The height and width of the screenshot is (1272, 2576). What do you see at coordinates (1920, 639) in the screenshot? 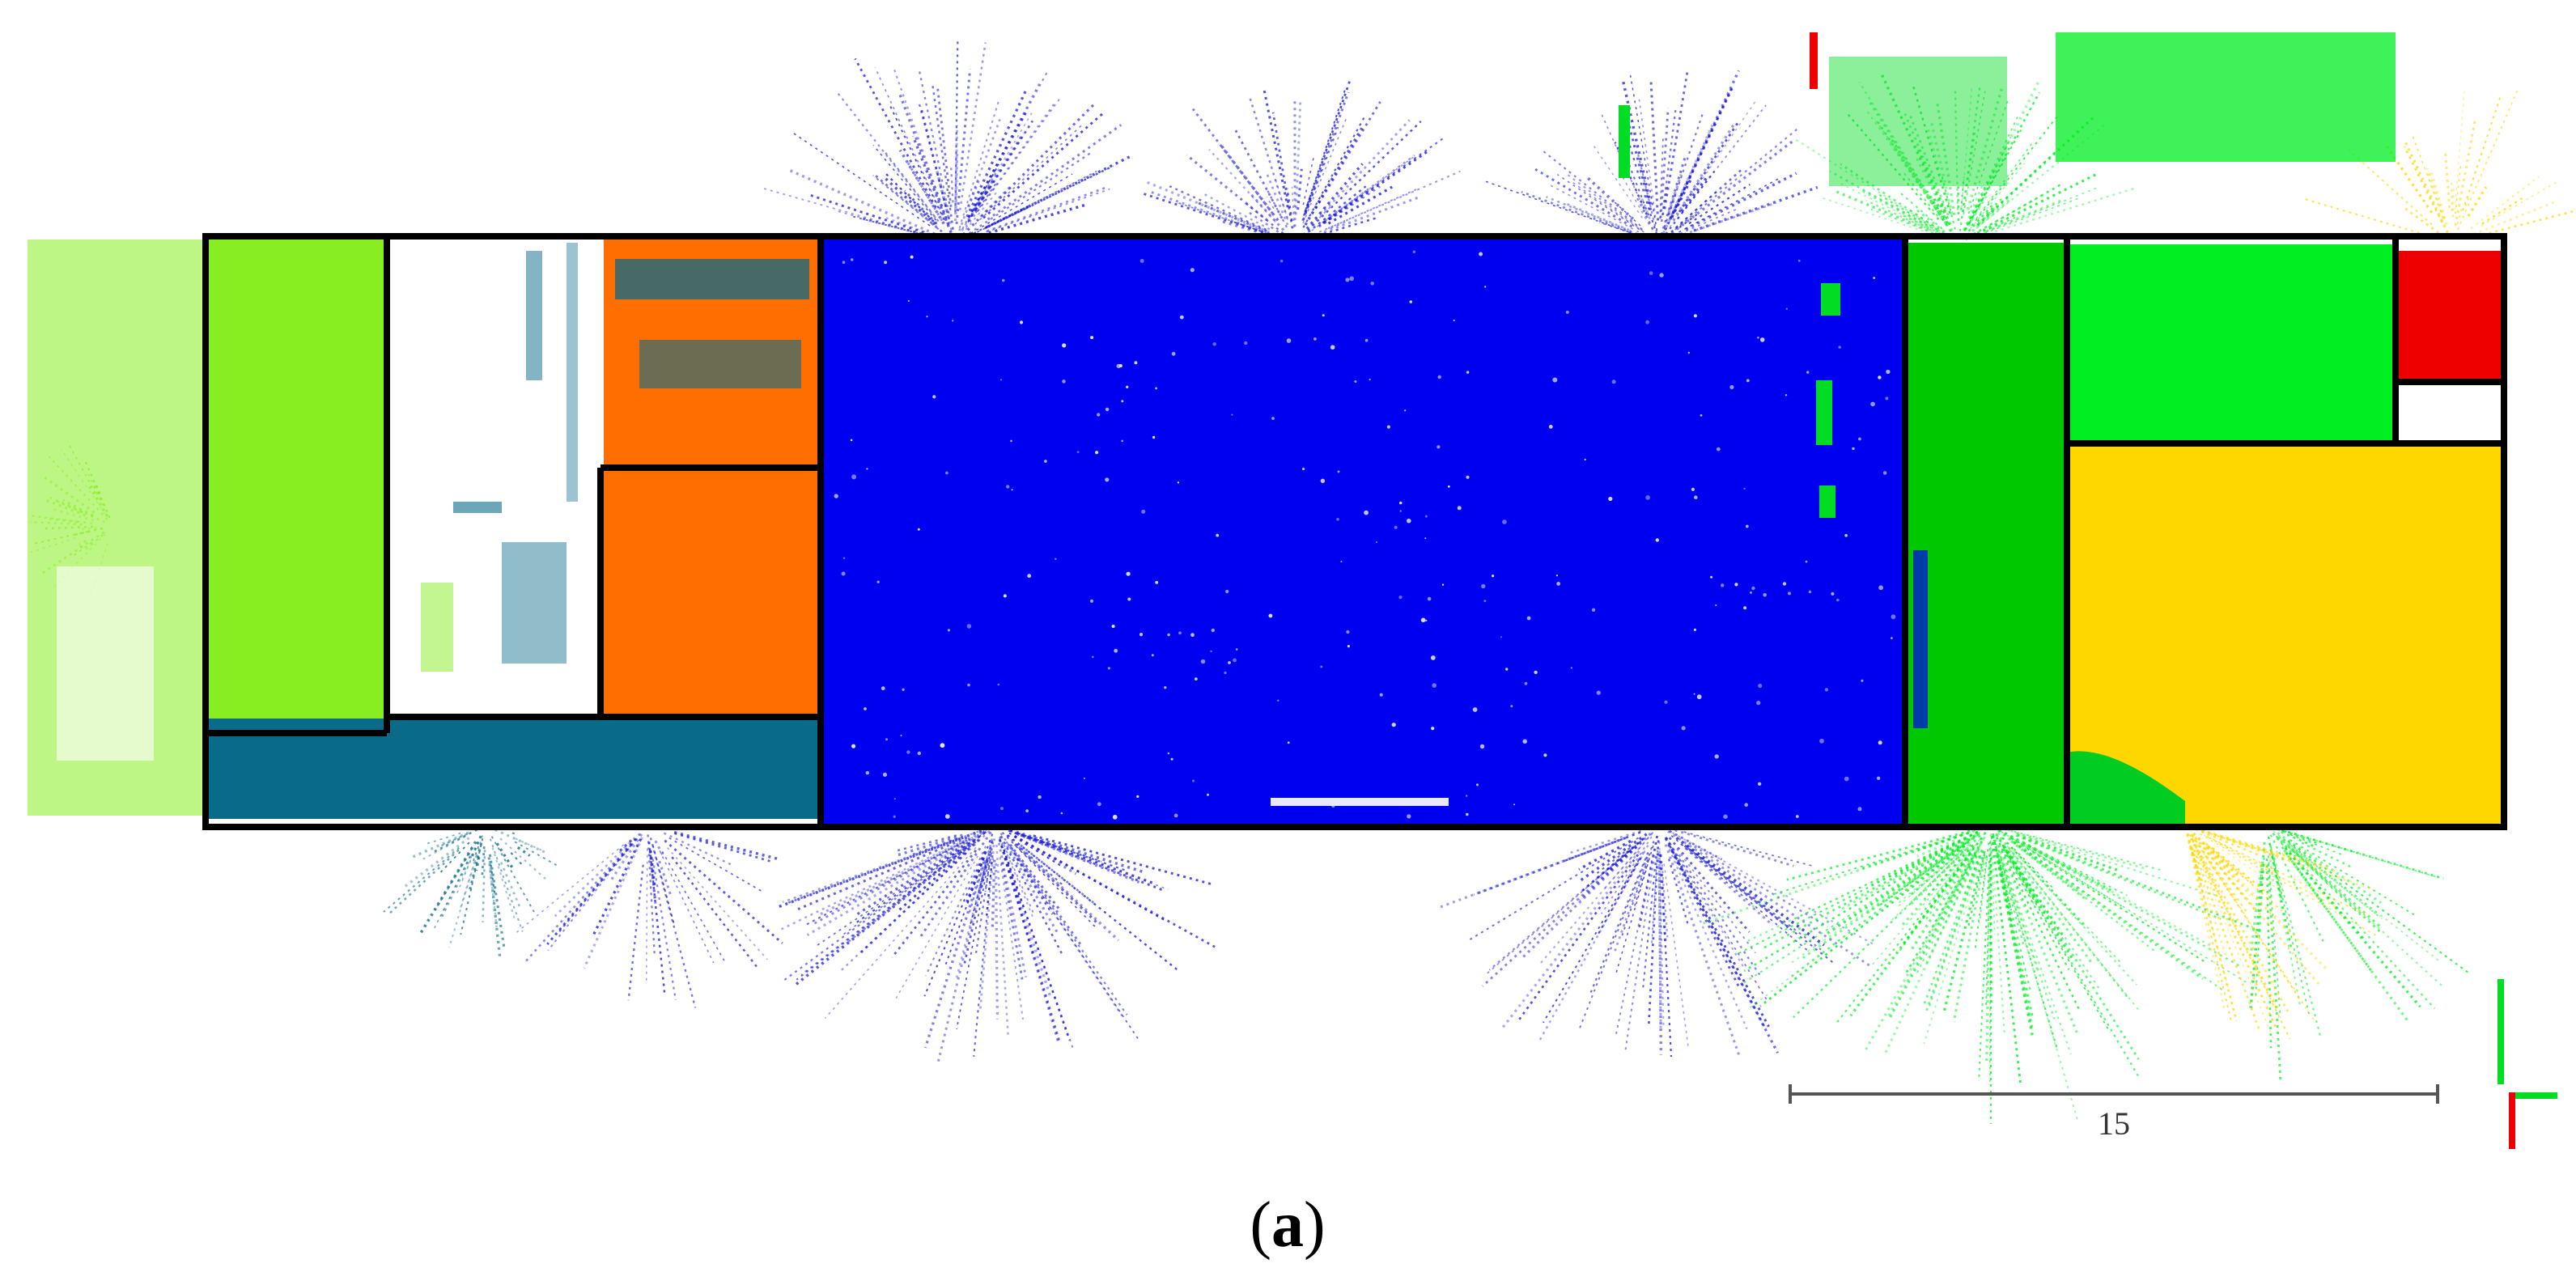
I see `room-green-strip-blue-edge` at bounding box center [1920, 639].